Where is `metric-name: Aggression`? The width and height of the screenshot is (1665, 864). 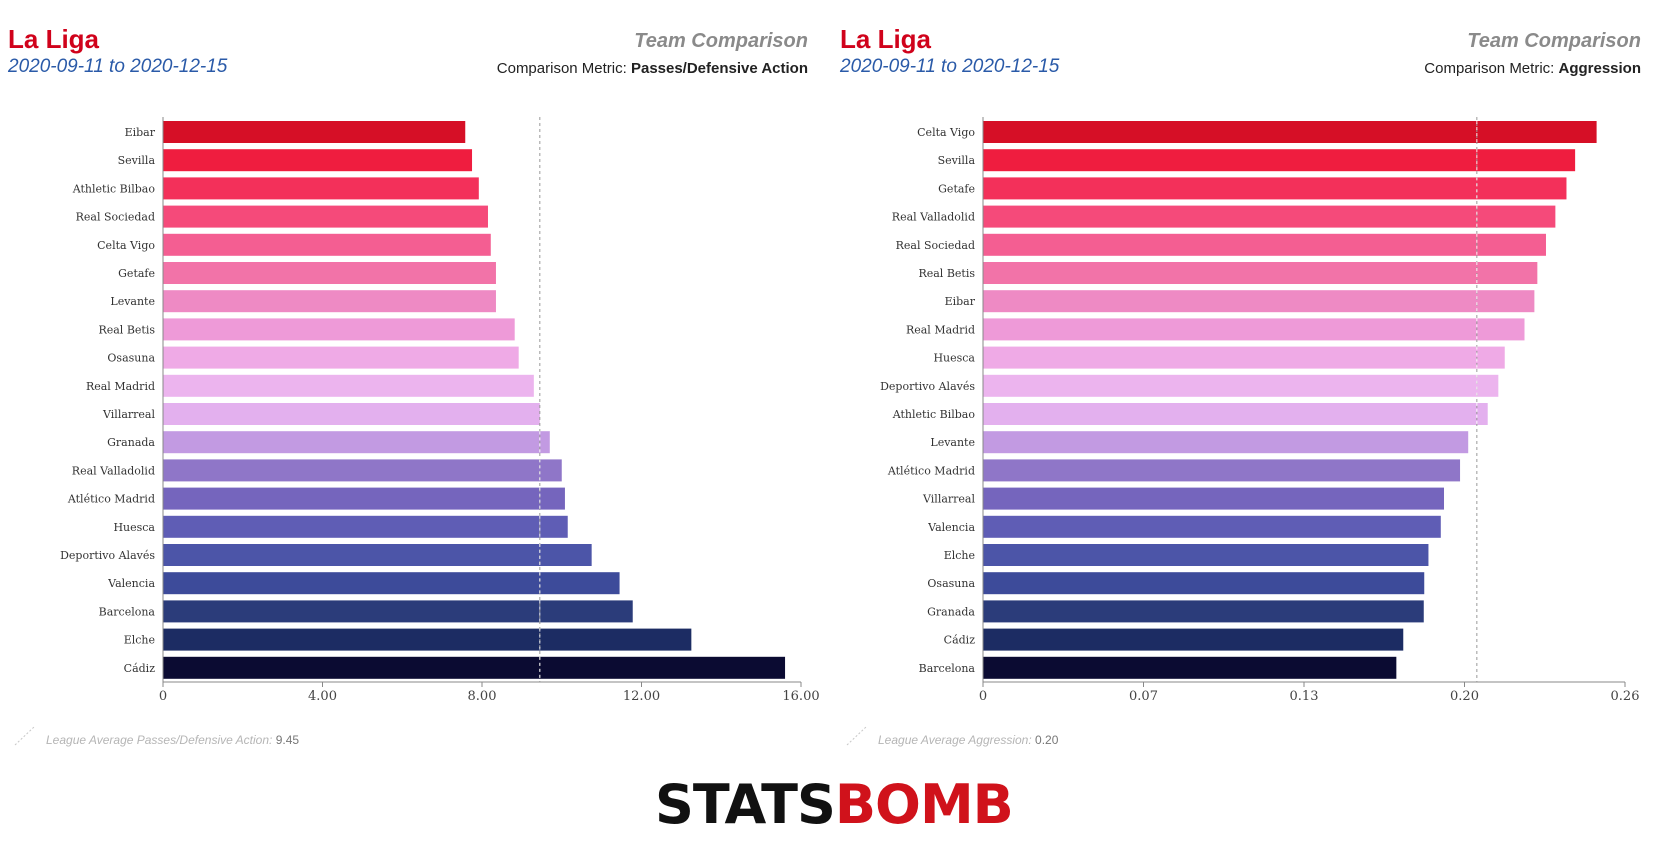
metric-name: Aggression is located at coordinates (1599, 68).